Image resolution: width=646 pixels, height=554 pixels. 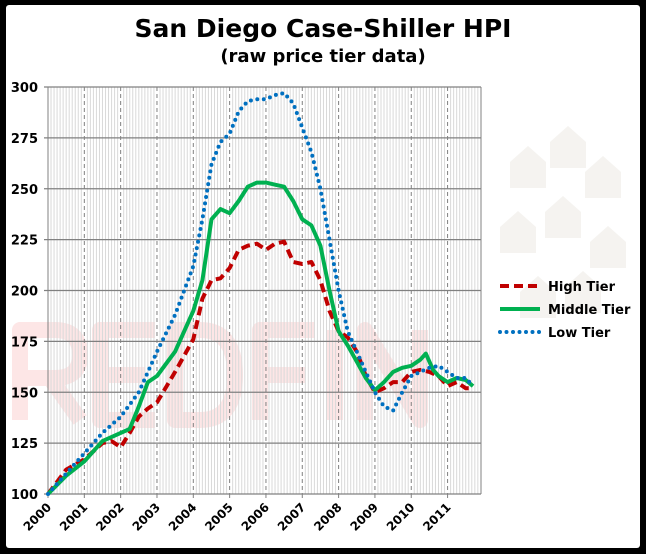 I want to click on y-tick-label: 100, so click(x=24, y=495).